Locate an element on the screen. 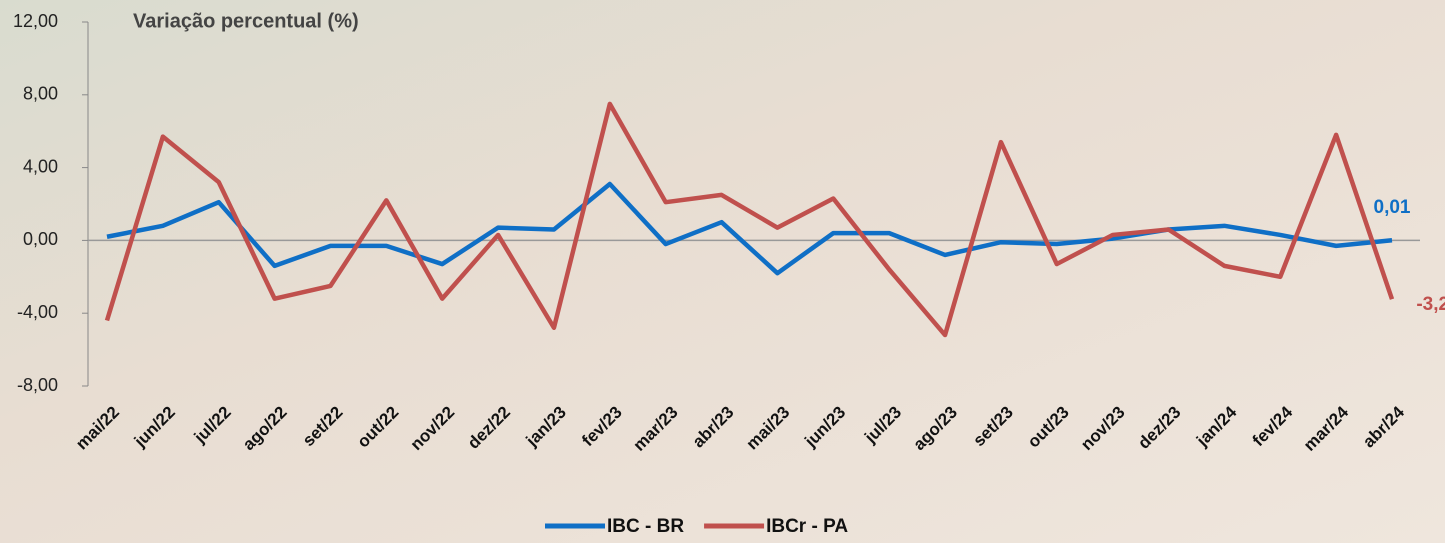 The image size is (1445, 543). legend-label: IBCr - PA is located at coordinates (807, 526).